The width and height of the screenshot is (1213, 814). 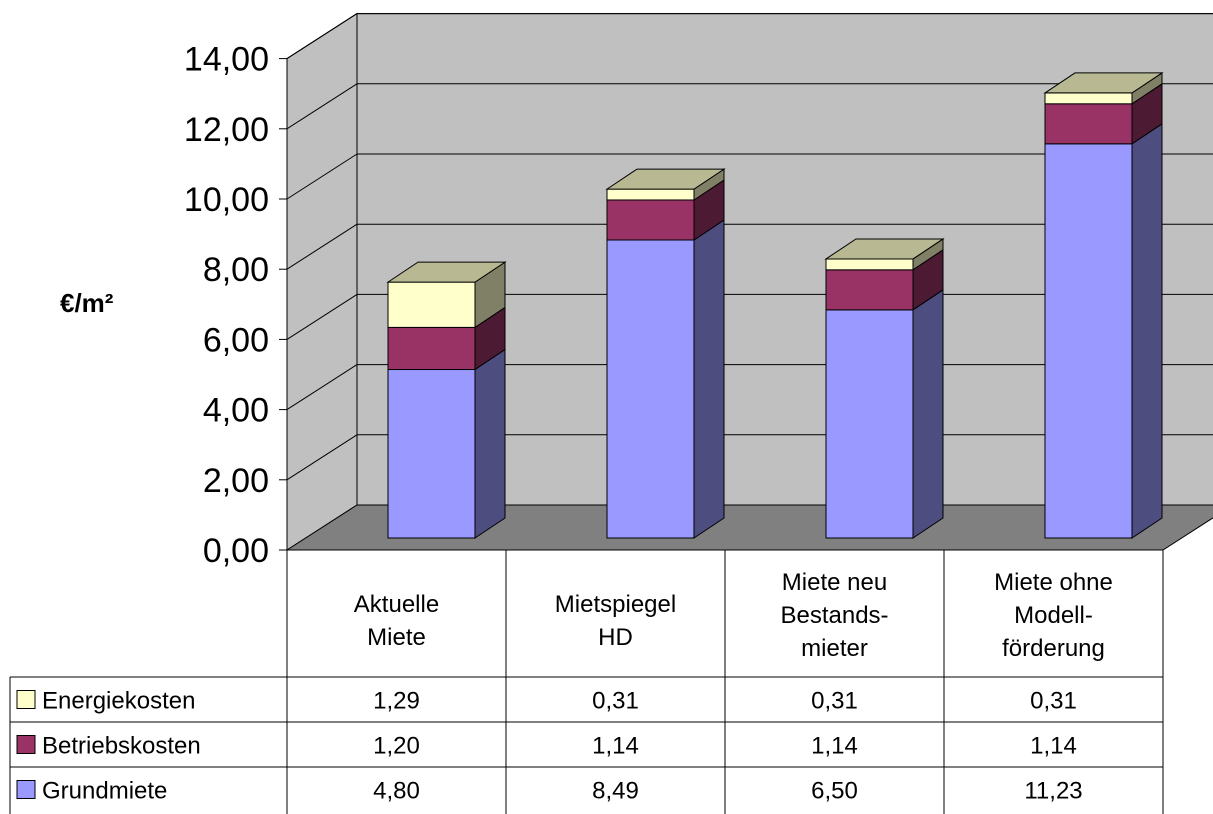 What do you see at coordinates (26, 699) in the screenshot?
I see `legend-key-energiekosten` at bounding box center [26, 699].